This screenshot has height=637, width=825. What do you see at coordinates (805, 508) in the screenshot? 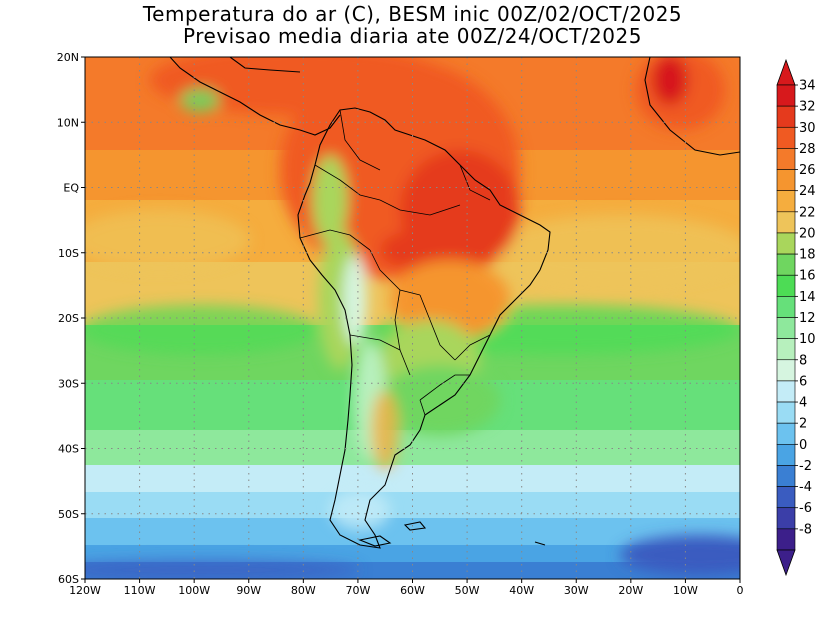
I see `colorbar-label: -6` at bounding box center [805, 508].